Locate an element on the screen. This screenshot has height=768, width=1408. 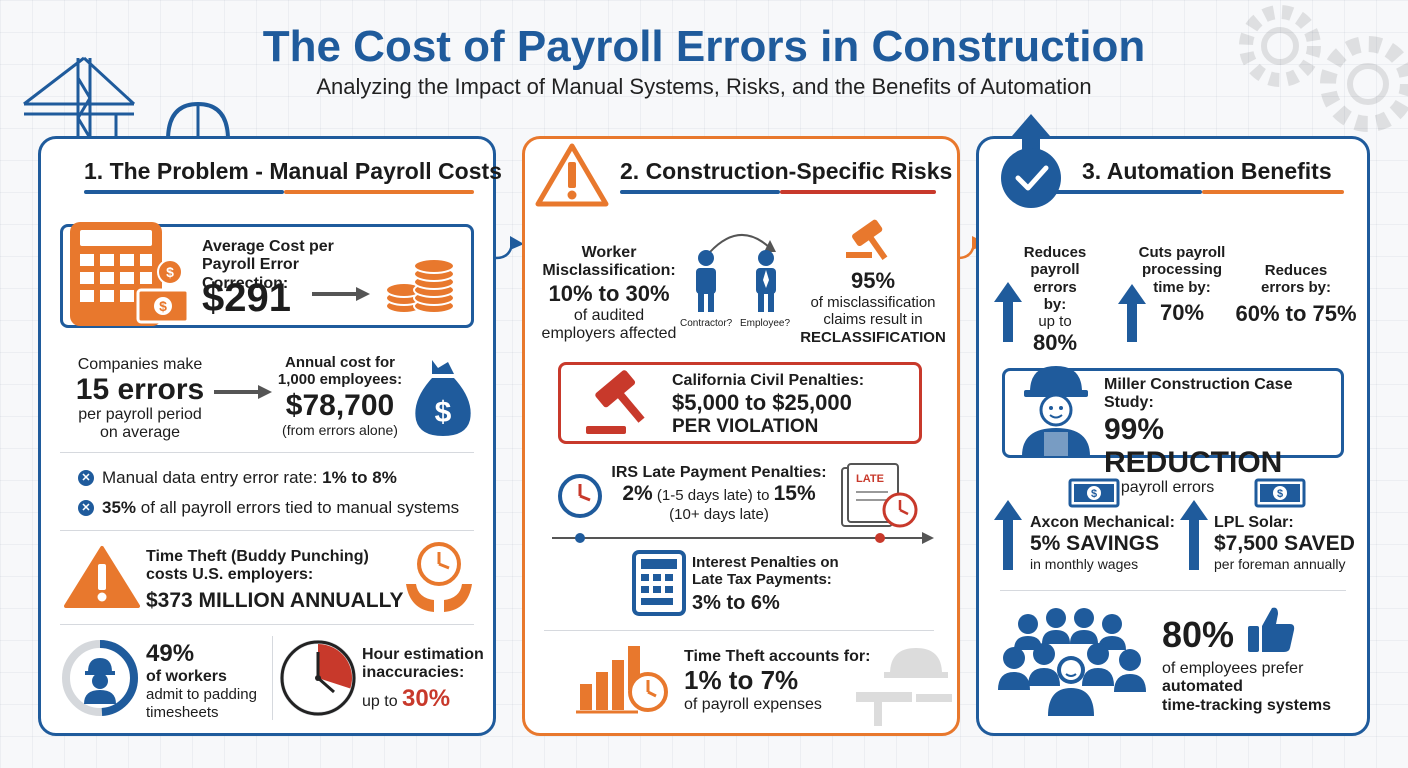
dollar-bill-icon-2: $ is located at coordinates (1280, 493).